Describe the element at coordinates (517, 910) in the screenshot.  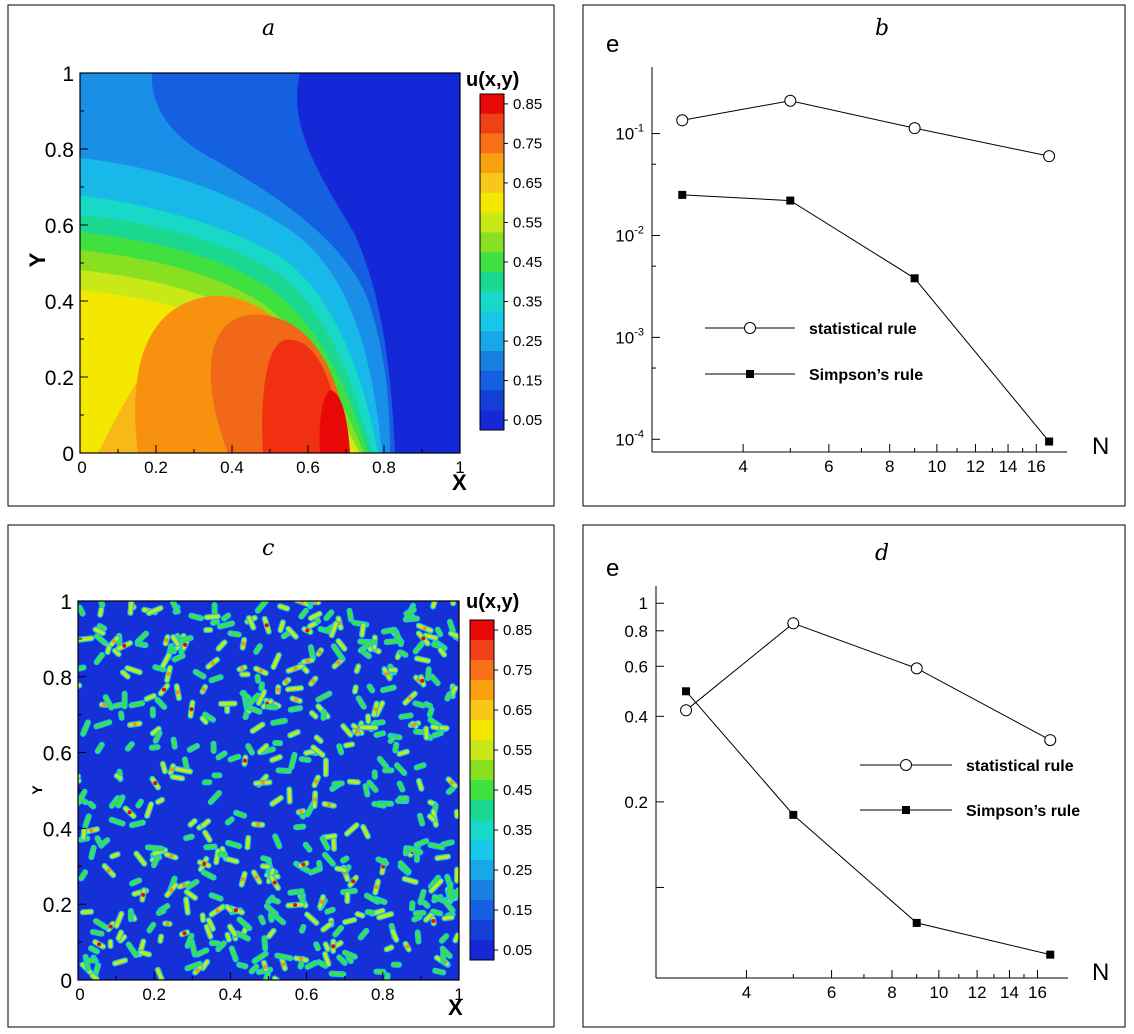
I see `colorbar-label: 0.15` at that location.